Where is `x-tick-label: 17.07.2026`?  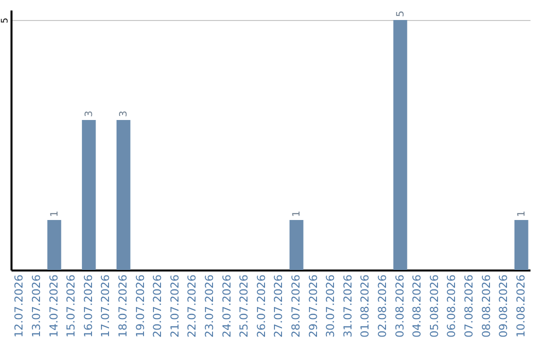 x-tick-label: 17.07.2026 is located at coordinates (105, 306).